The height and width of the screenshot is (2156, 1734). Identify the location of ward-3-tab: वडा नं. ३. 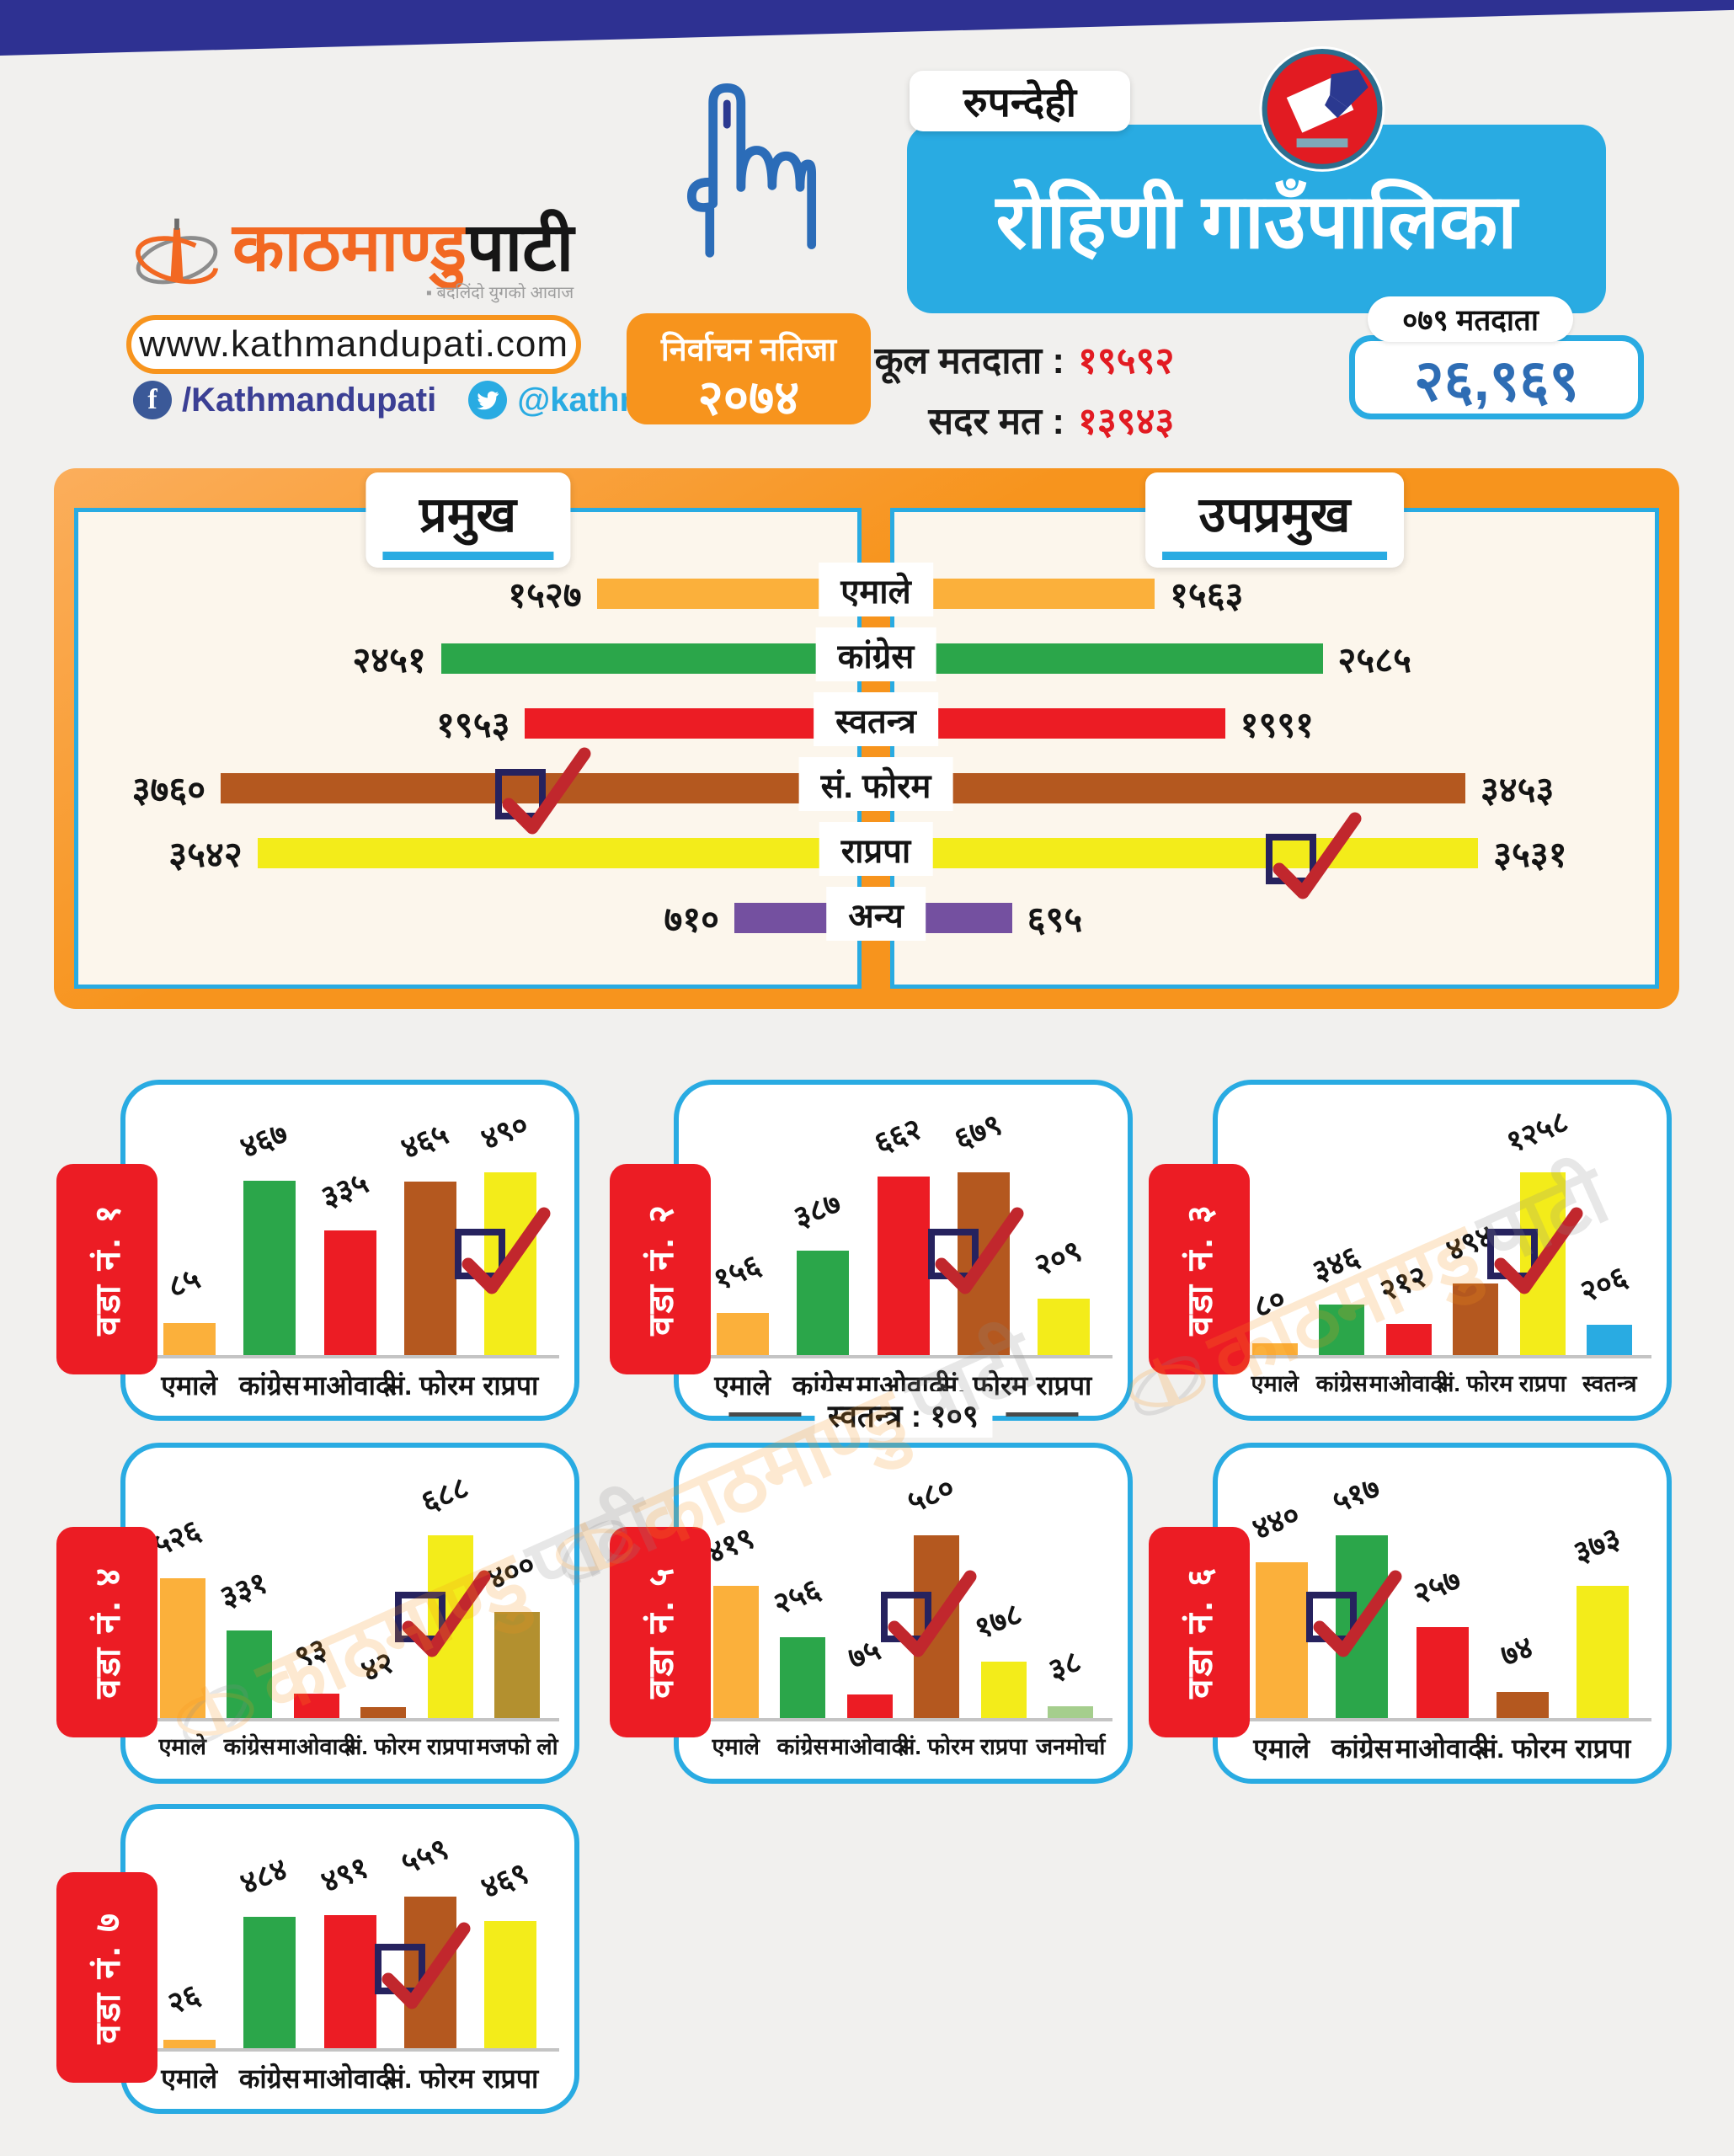
(1199, 1268).